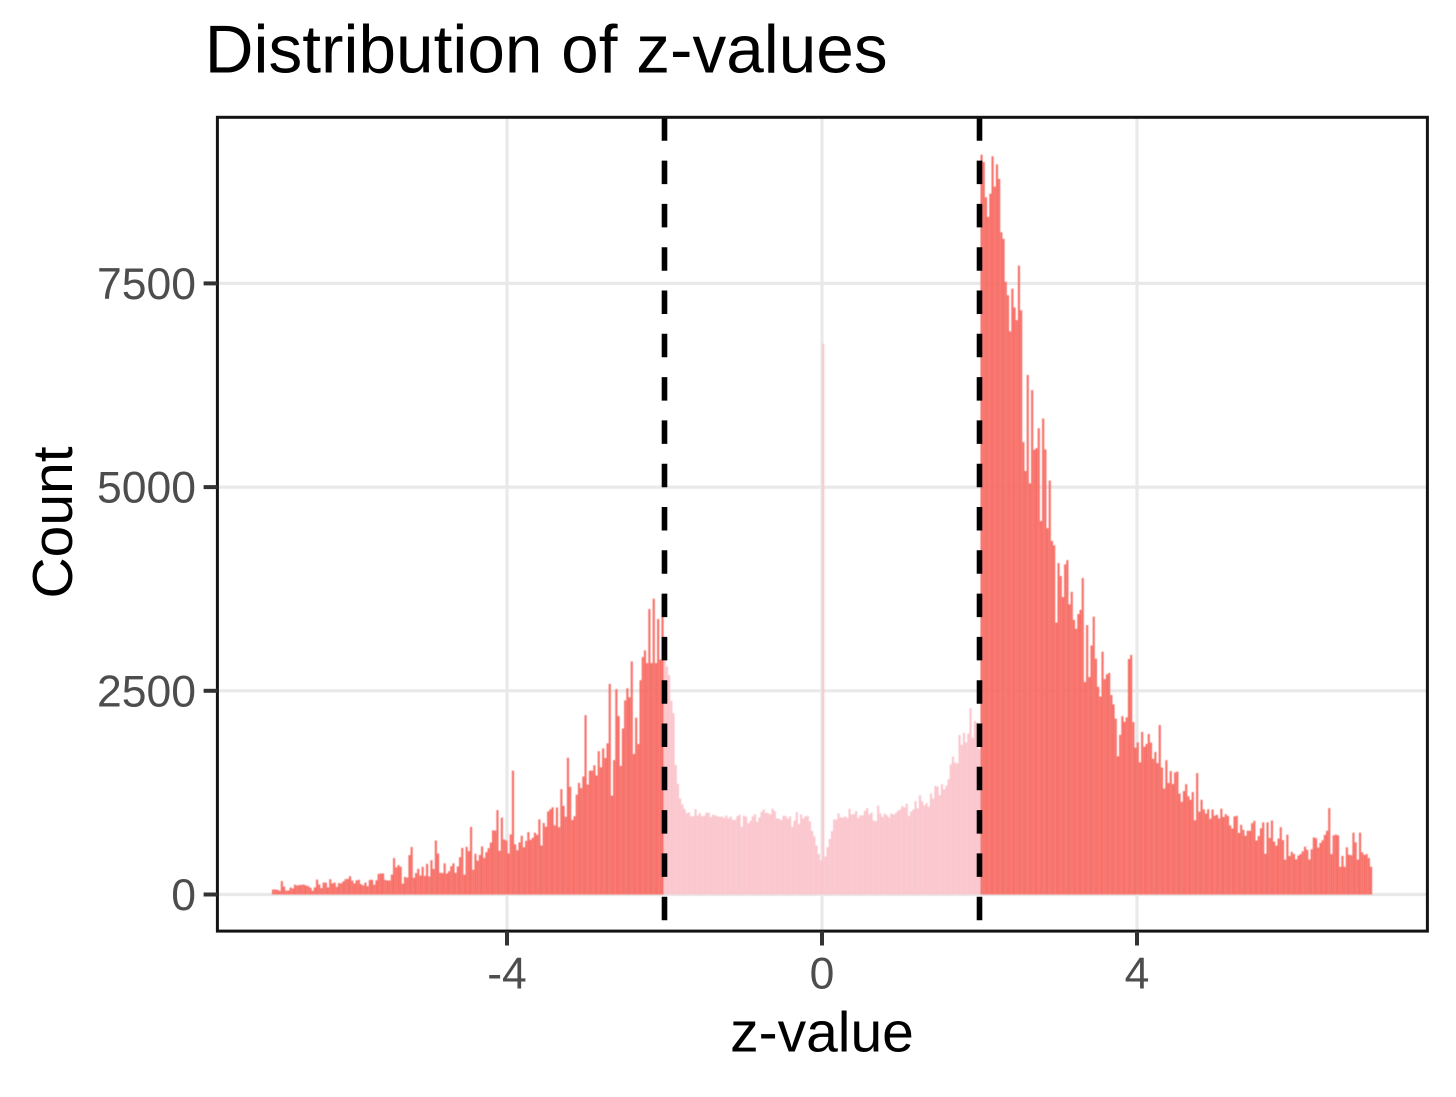 The height and width of the screenshot is (1097, 1456). What do you see at coordinates (822, 1033) in the screenshot?
I see `svg-text: z-value` at bounding box center [822, 1033].